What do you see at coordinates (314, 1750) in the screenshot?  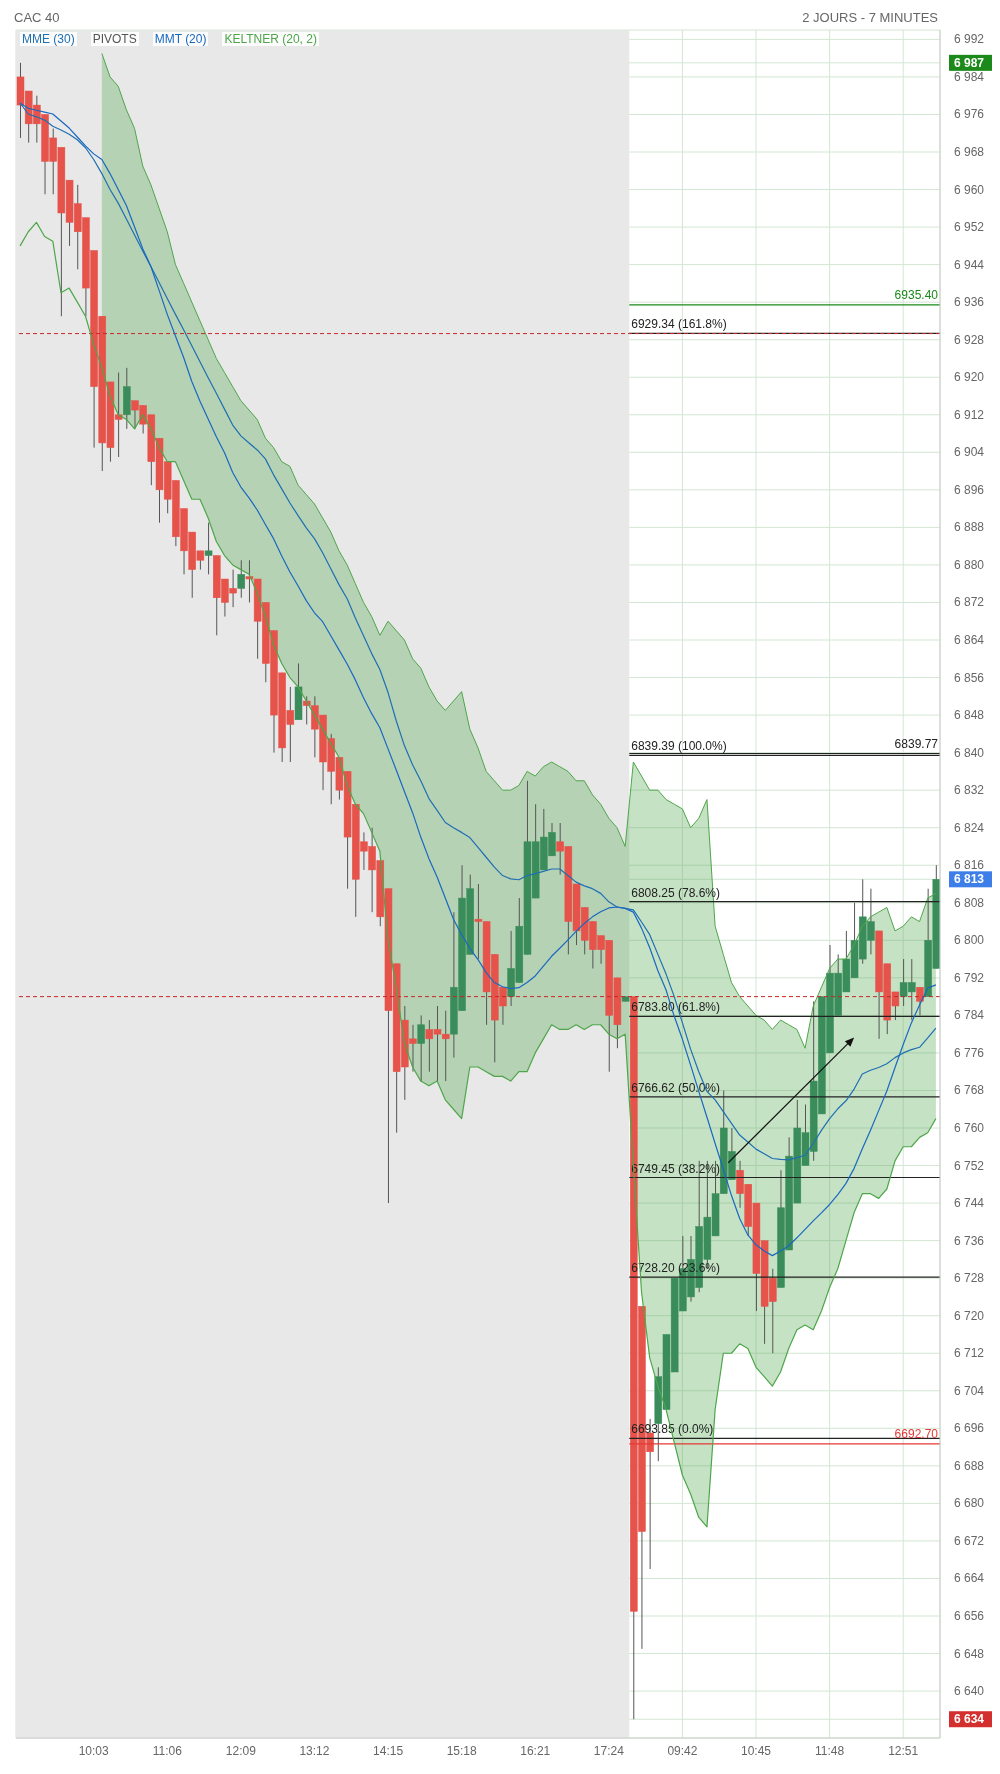 I see `x-tick-label: 13:12` at bounding box center [314, 1750].